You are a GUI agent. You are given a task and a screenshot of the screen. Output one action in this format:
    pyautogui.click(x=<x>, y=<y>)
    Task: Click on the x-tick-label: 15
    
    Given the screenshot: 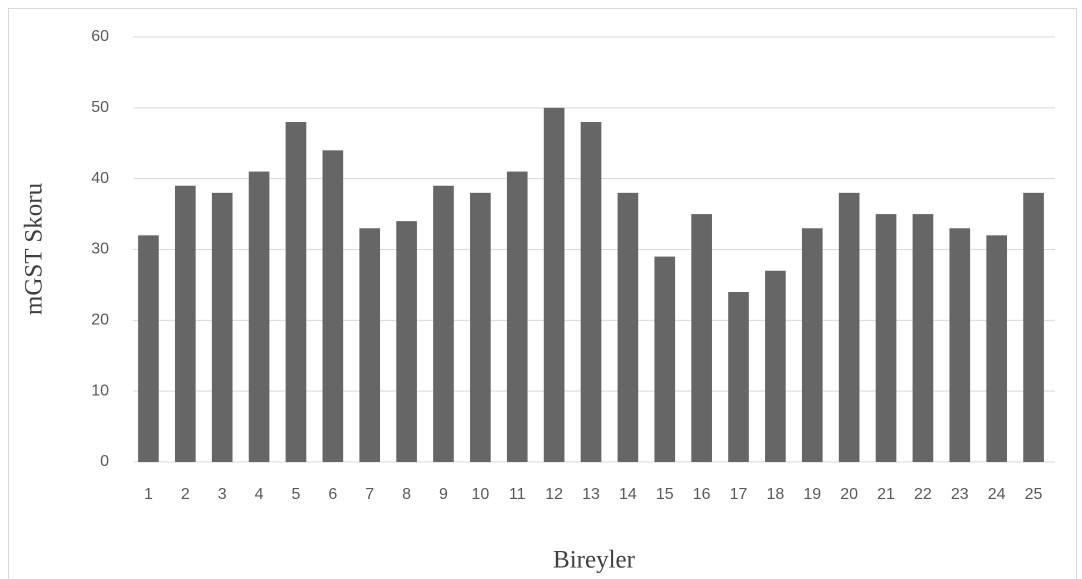 What is the action you would take?
    pyautogui.click(x=665, y=494)
    